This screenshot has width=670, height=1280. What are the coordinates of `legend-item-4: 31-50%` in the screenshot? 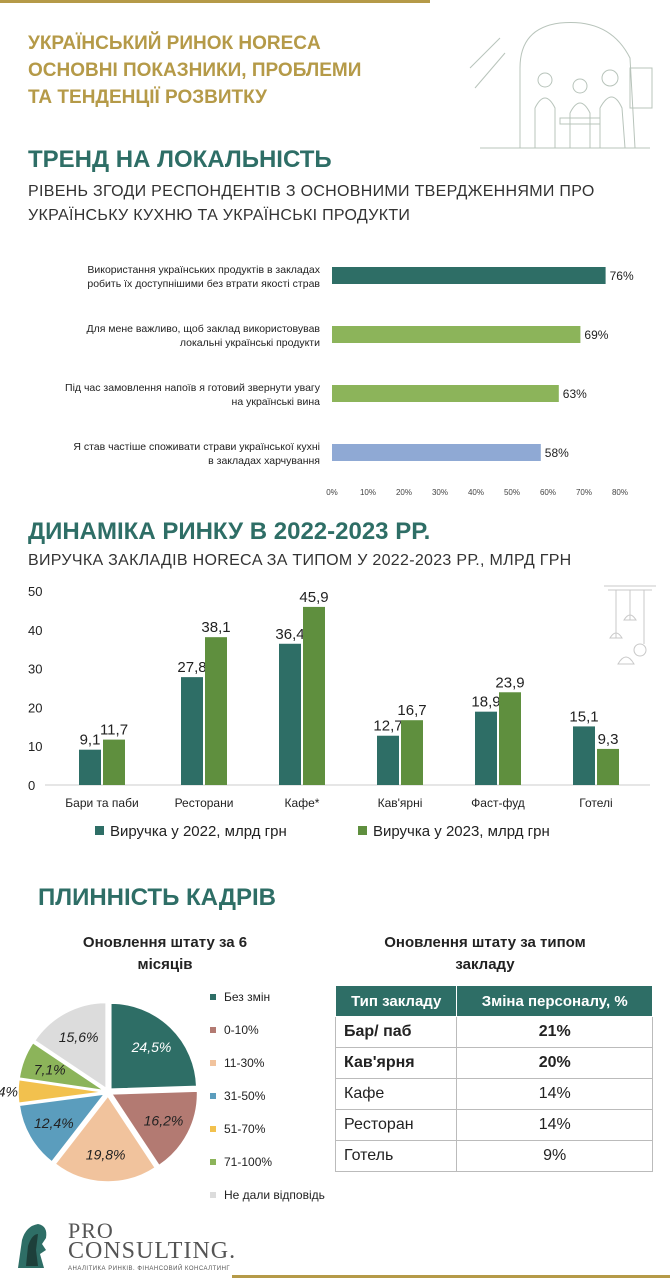 It's located at (267, 1095).